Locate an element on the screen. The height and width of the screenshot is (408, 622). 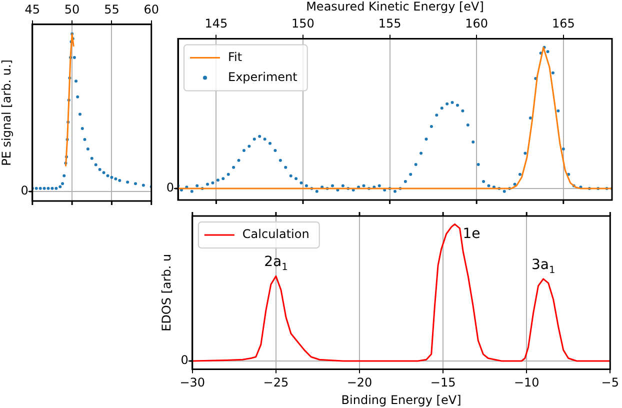
x-tick-label: −20 is located at coordinates (359, 383).